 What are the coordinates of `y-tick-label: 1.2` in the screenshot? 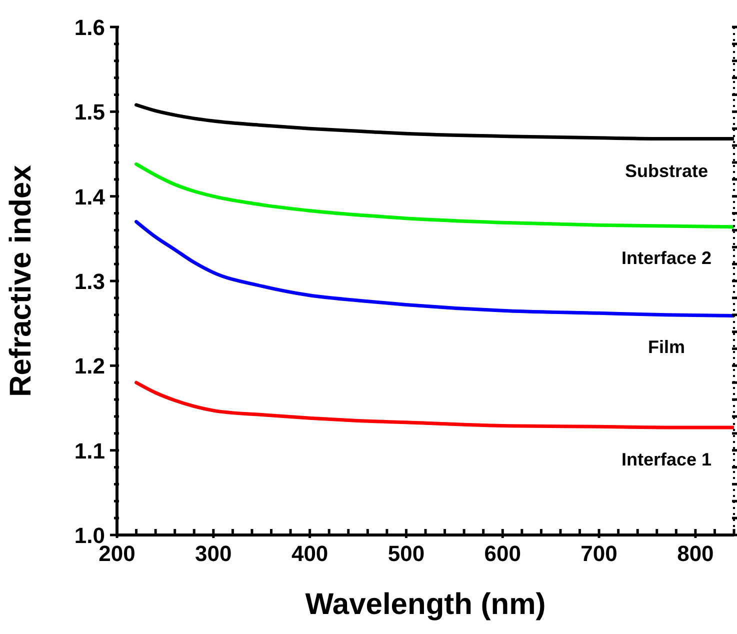 It's located at (89, 366).